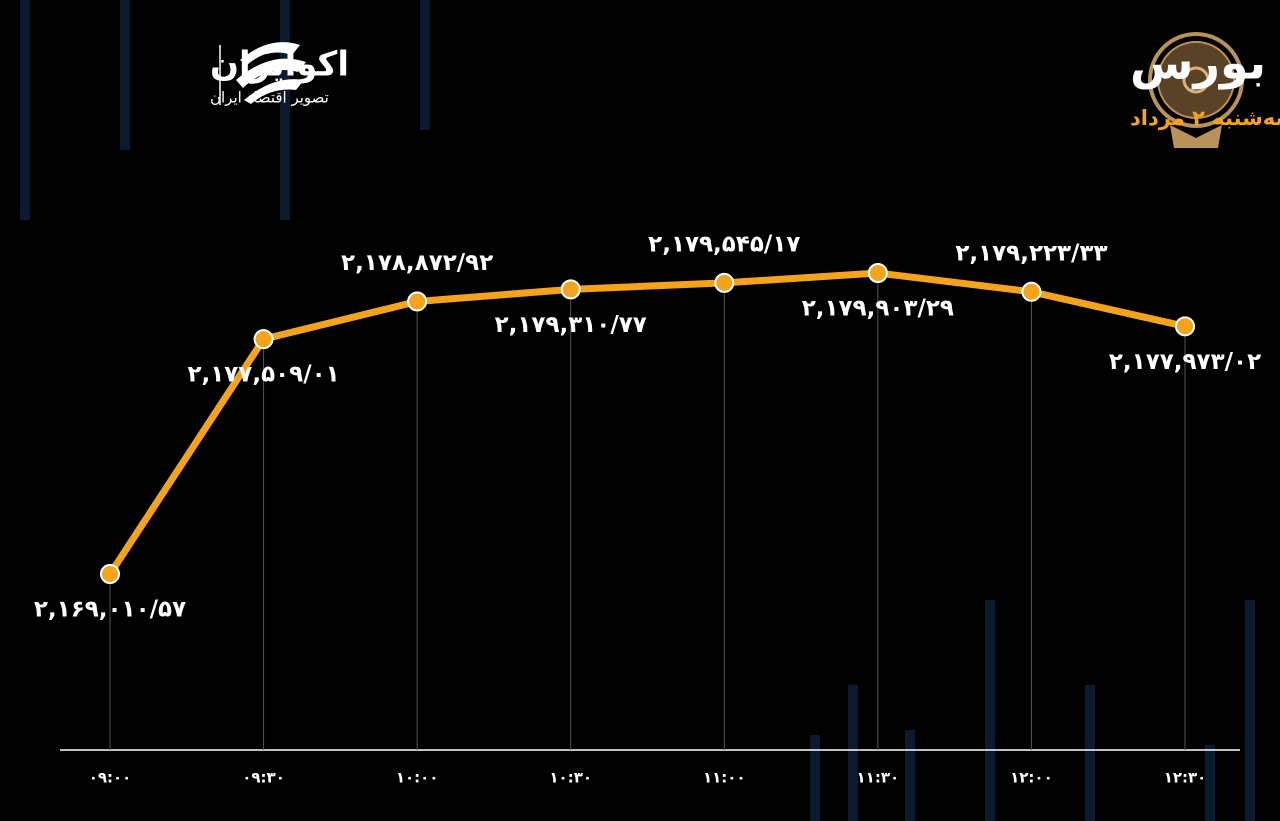  Describe the element at coordinates (271, 73) in the screenshot. I see `brand-logo` at that location.